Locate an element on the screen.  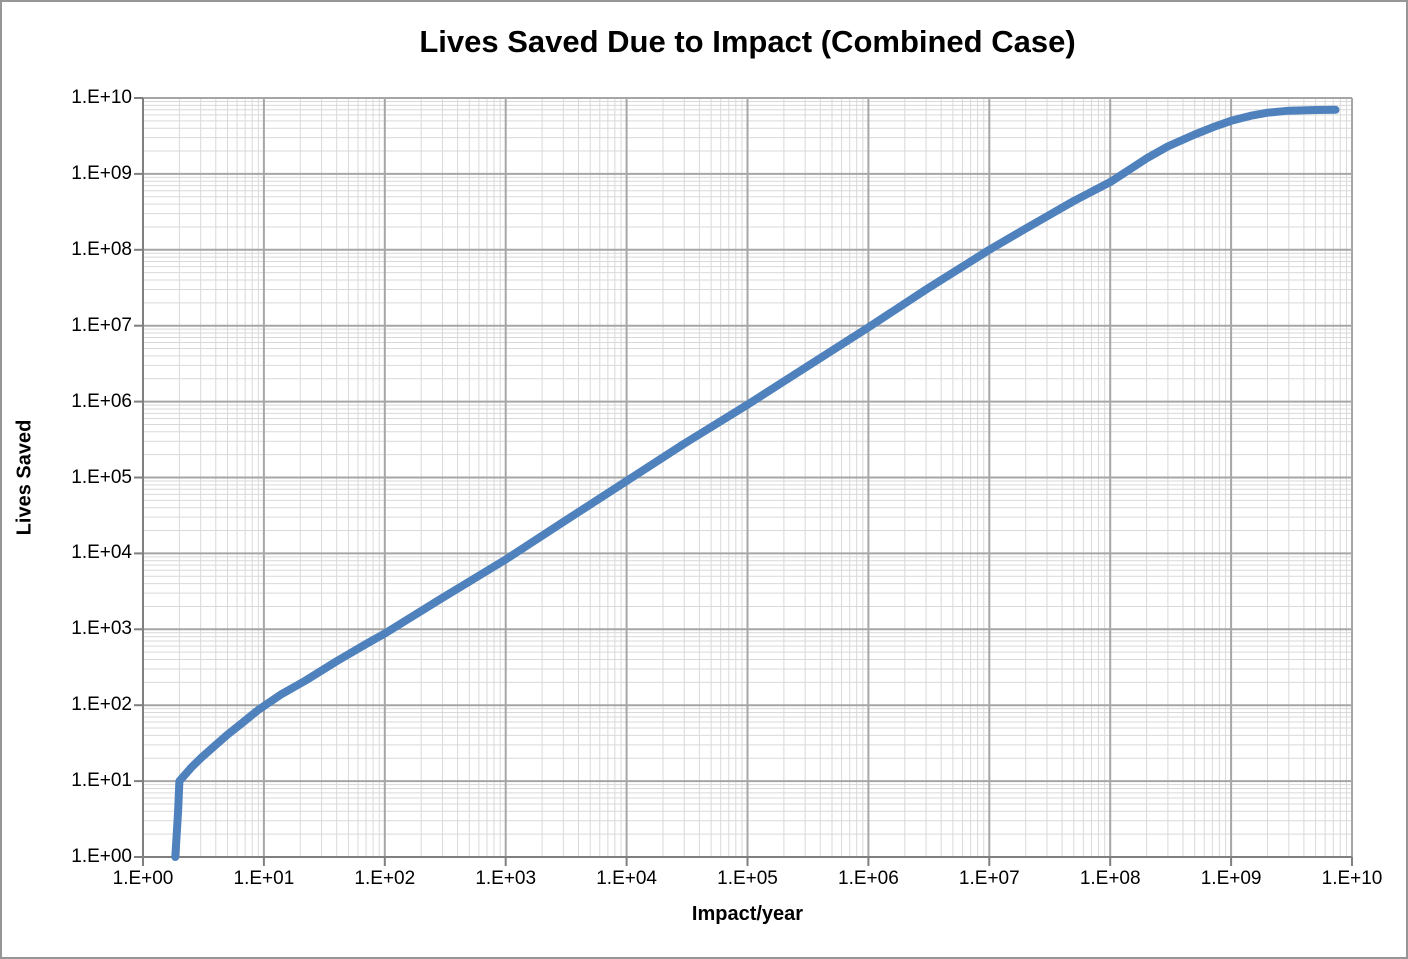
y-tick-label: 1.E+03 is located at coordinates (101, 629).